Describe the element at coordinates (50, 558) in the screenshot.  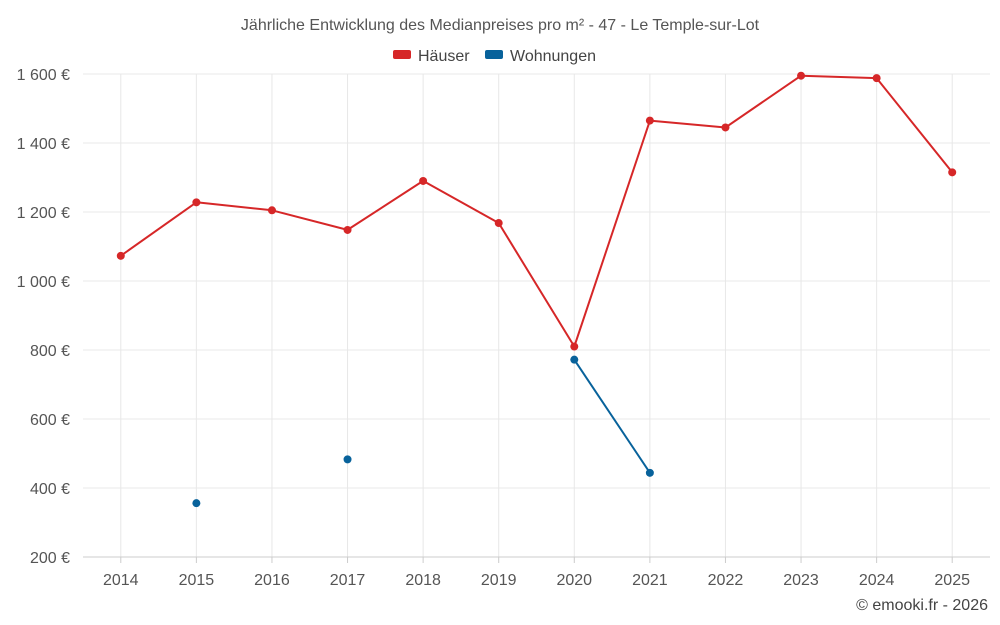
I see `y-tick-label: 200 €` at that location.